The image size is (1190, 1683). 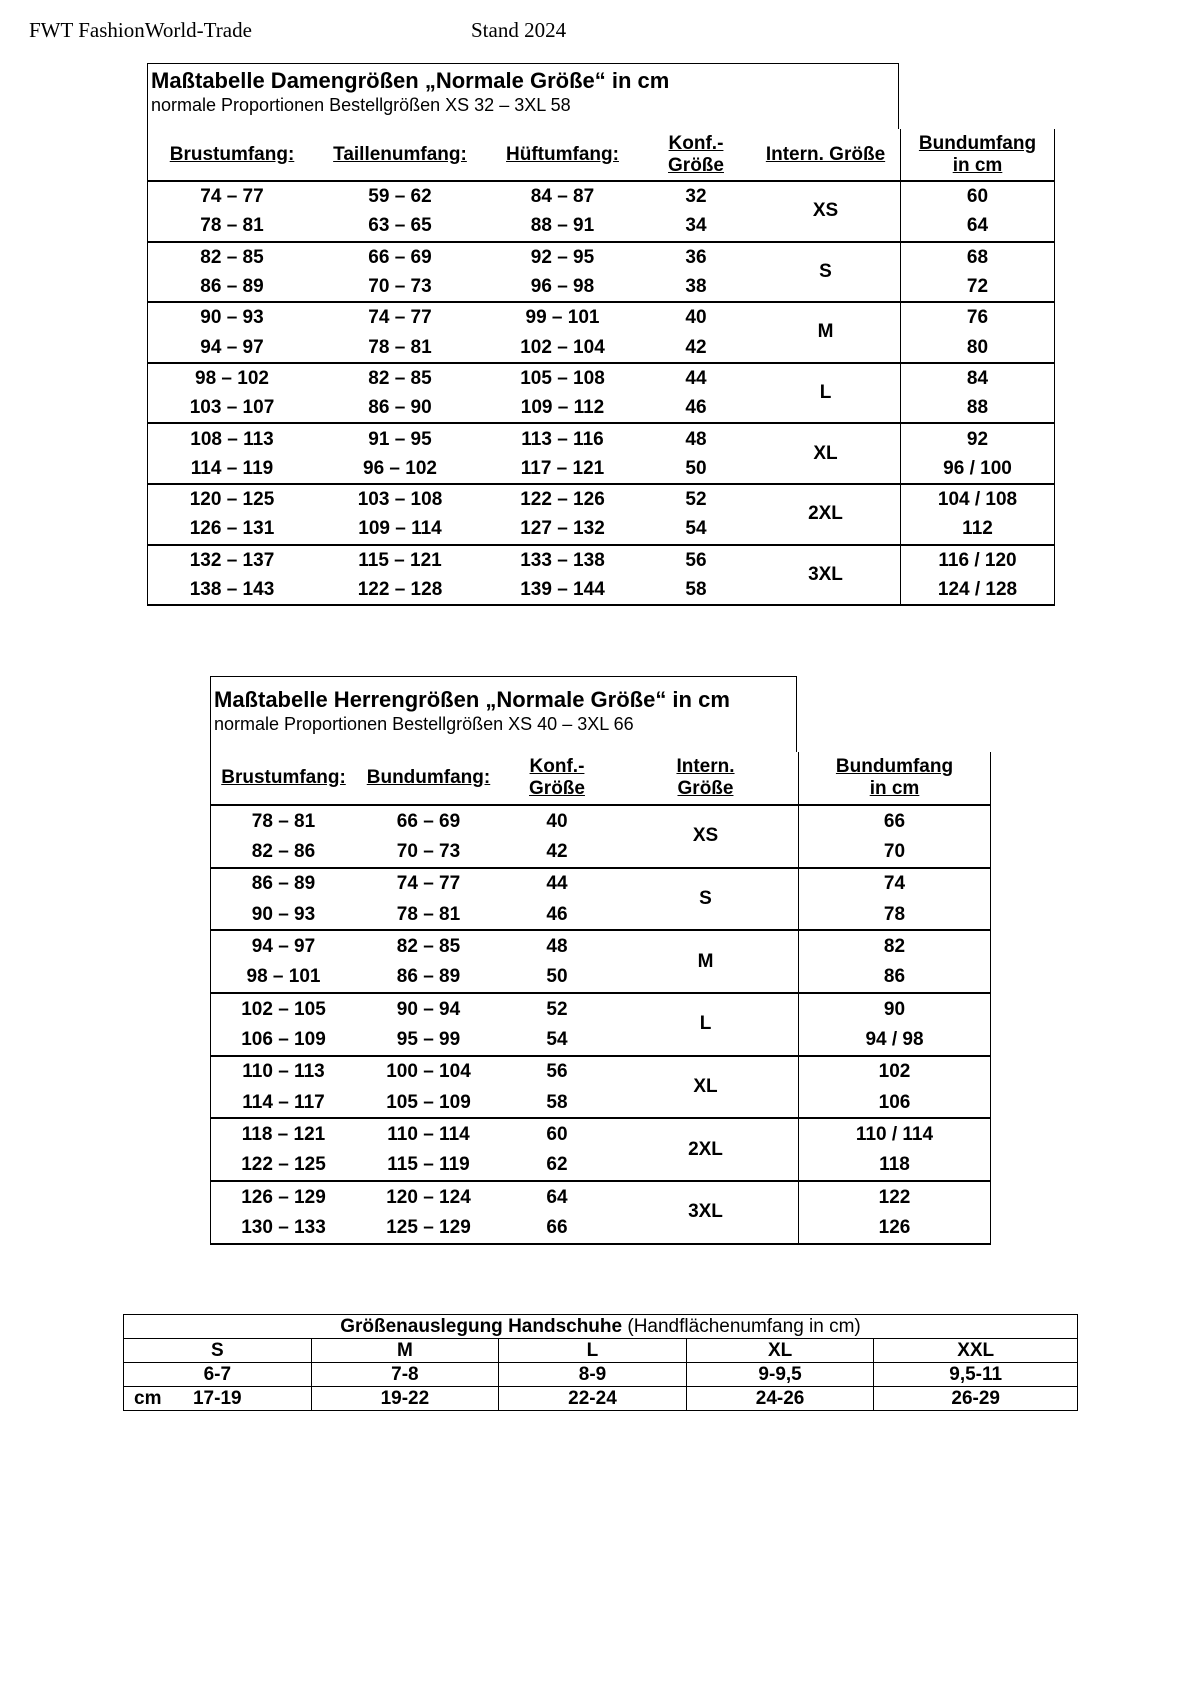 What do you see at coordinates (977, 439) in the screenshot?
I see `table-cell: 92` at bounding box center [977, 439].